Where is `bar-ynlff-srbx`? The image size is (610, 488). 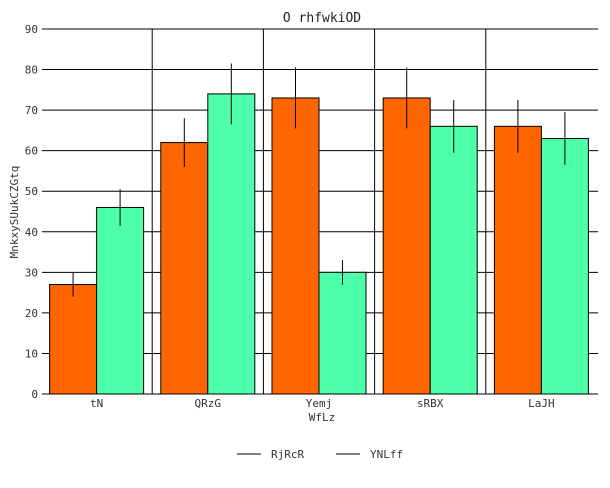
bar-ynlff-srbx is located at coordinates (453, 260).